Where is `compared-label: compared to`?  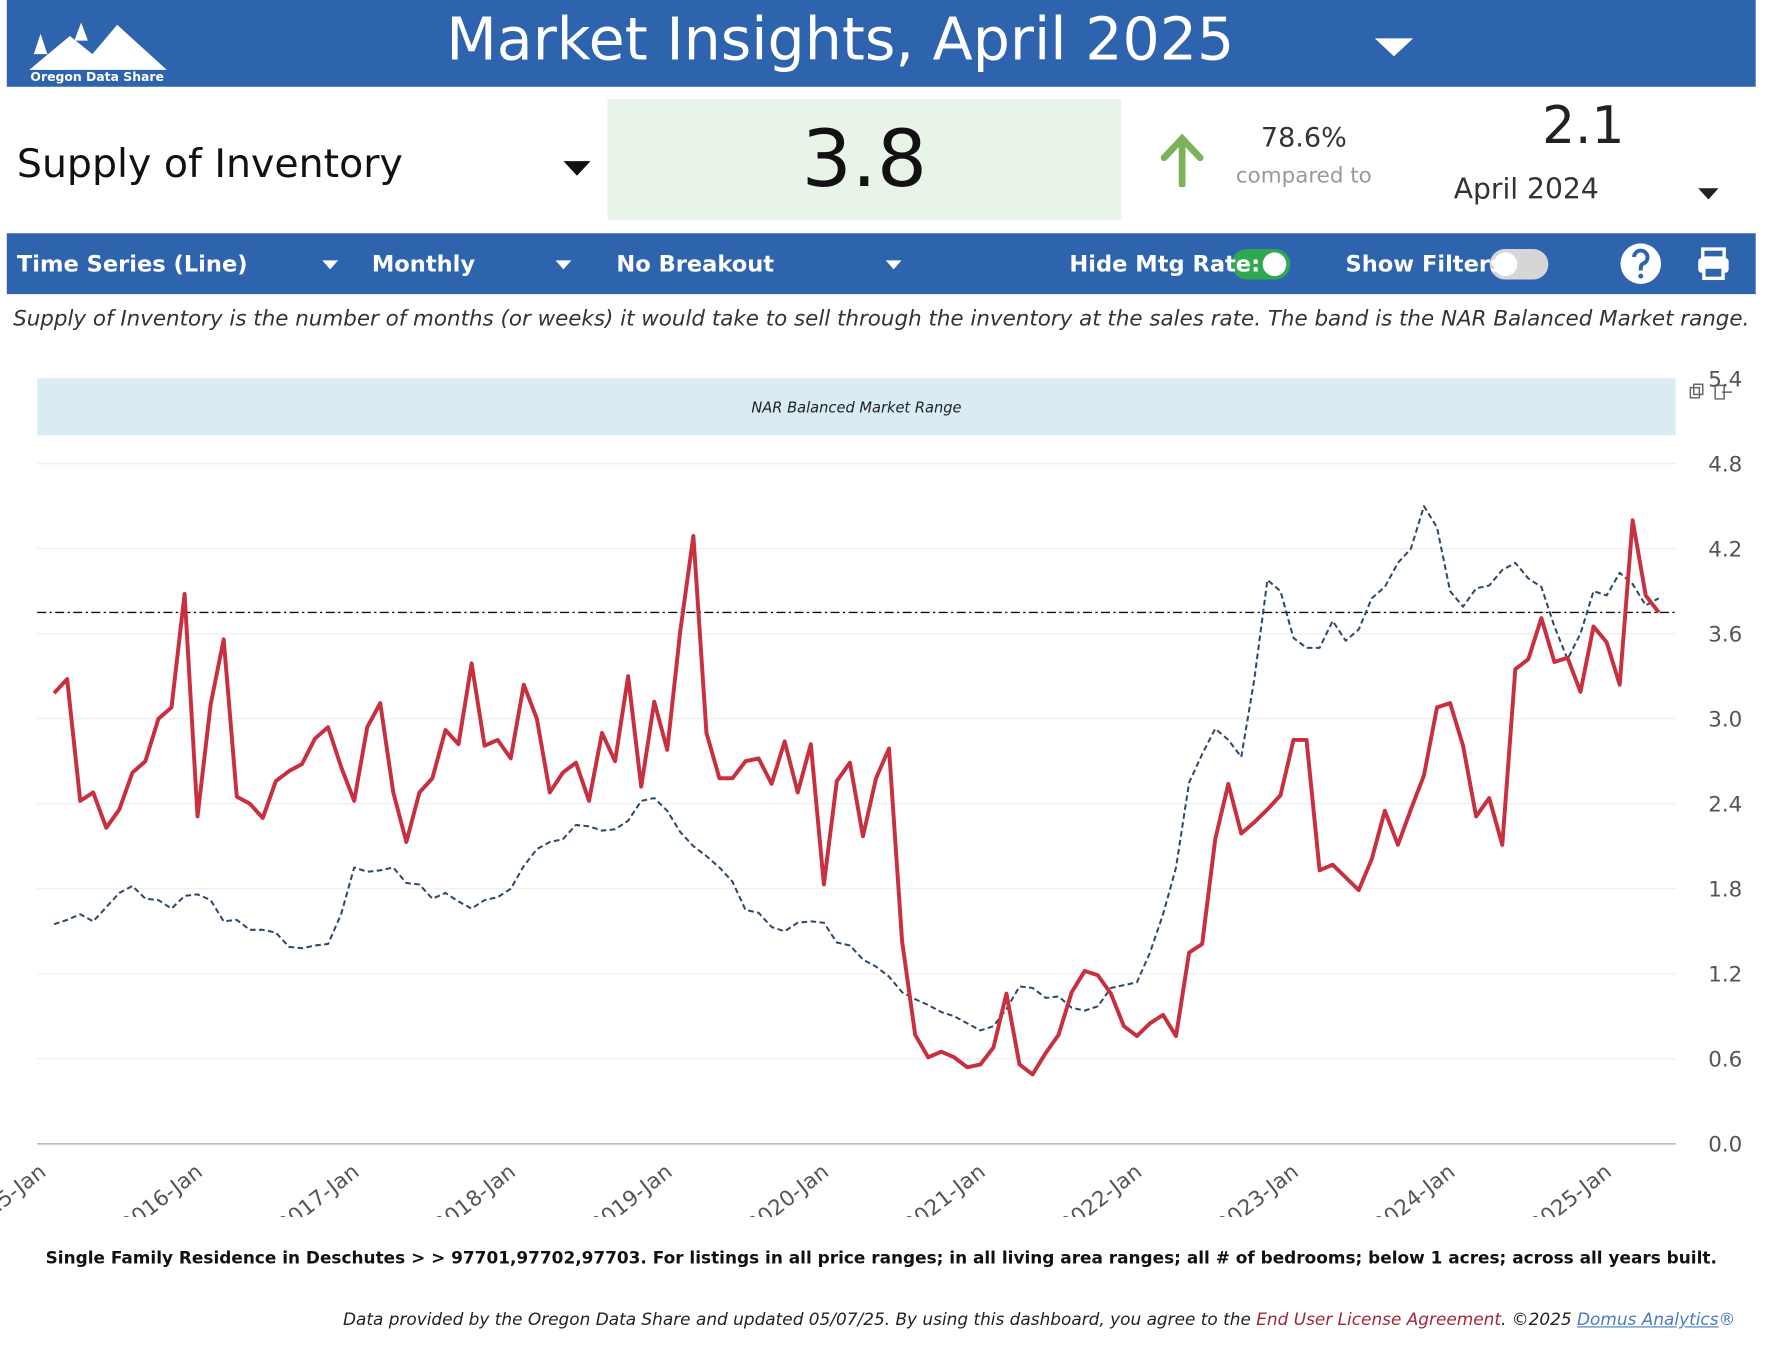 compared-label: compared to is located at coordinates (1303, 176).